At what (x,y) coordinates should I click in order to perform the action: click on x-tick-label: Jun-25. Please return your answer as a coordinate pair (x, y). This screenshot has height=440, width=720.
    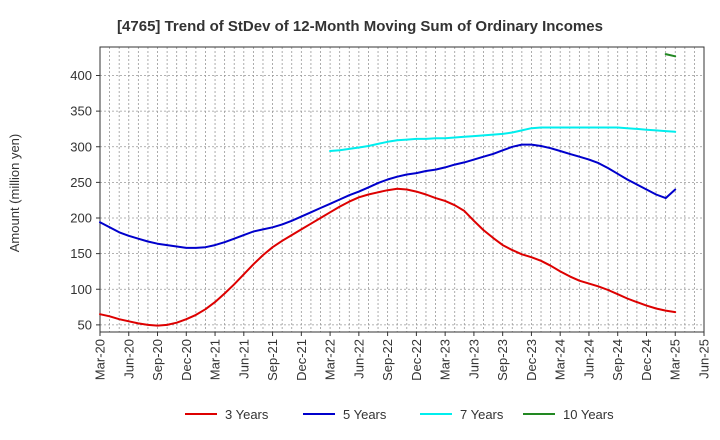
    Looking at the image, I should click on (704, 359).